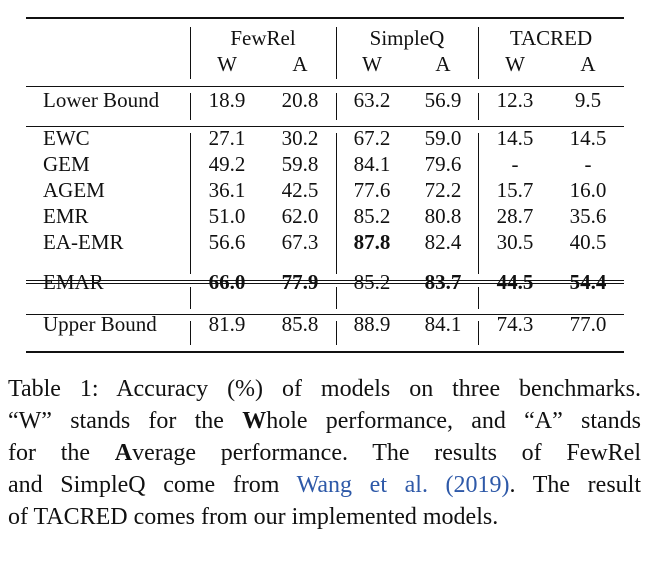  What do you see at coordinates (300, 282) in the screenshot?
I see `table-cell: 77.9` at bounding box center [300, 282].